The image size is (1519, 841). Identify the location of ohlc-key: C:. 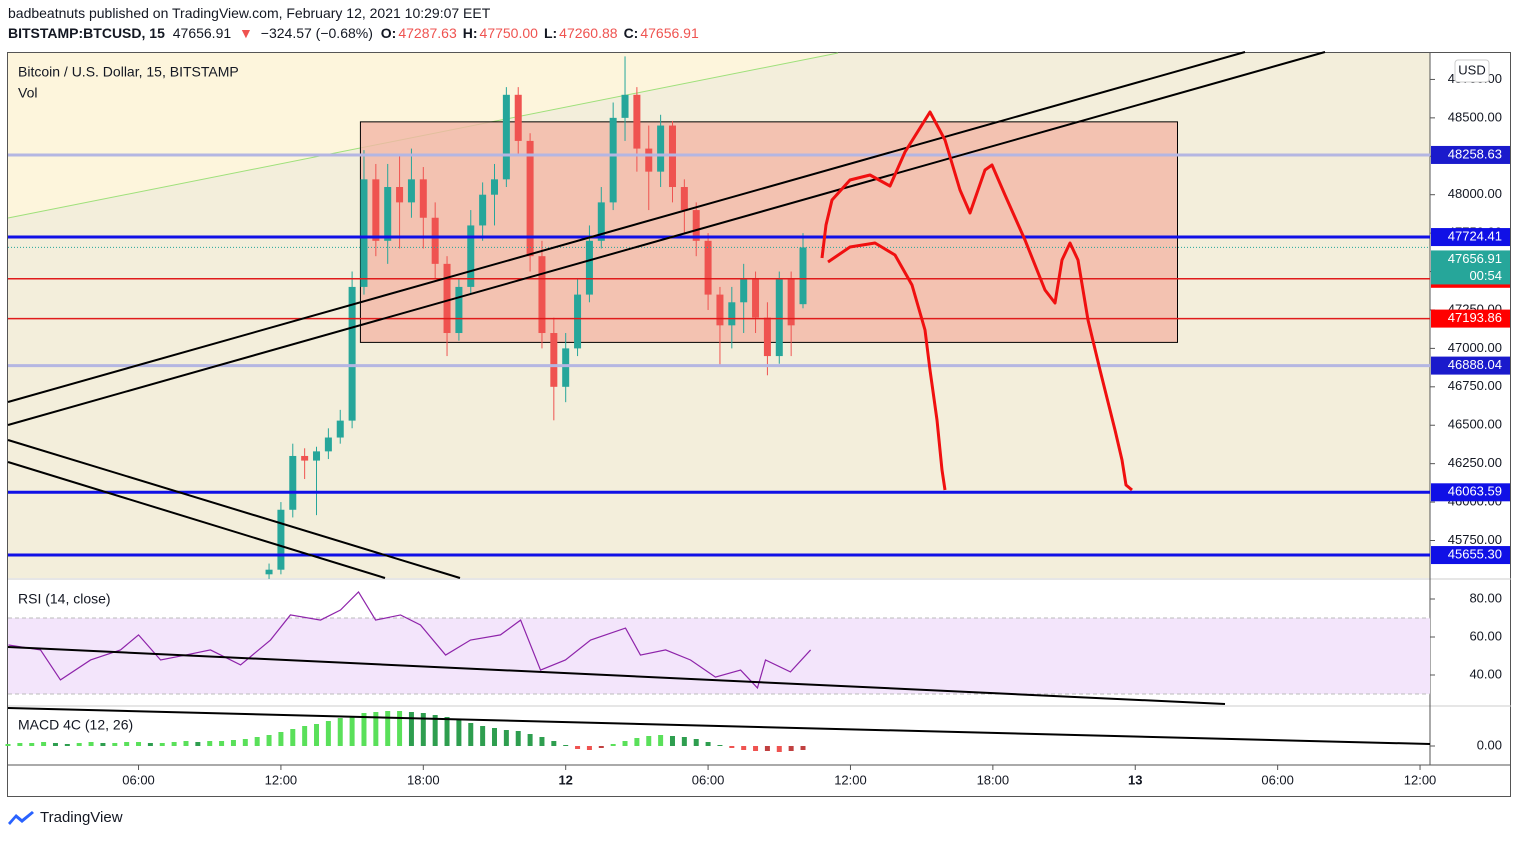
(631, 33).